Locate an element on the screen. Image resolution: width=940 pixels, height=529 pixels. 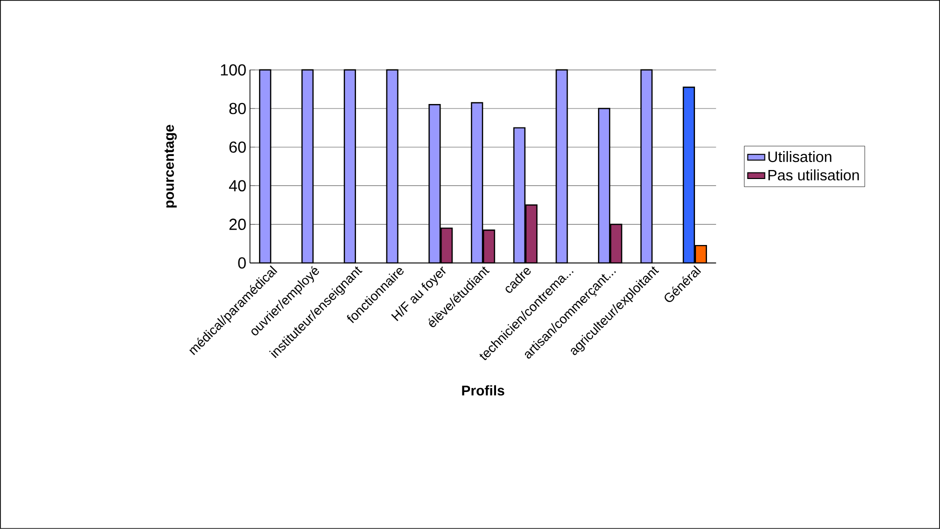
y-tick-label: 20 is located at coordinates (237, 224).